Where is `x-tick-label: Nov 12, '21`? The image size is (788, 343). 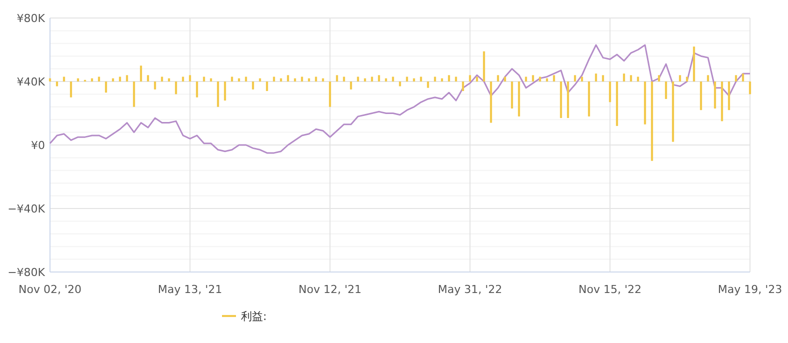 x-tick-label: Nov 12, '21 is located at coordinates (330, 289).